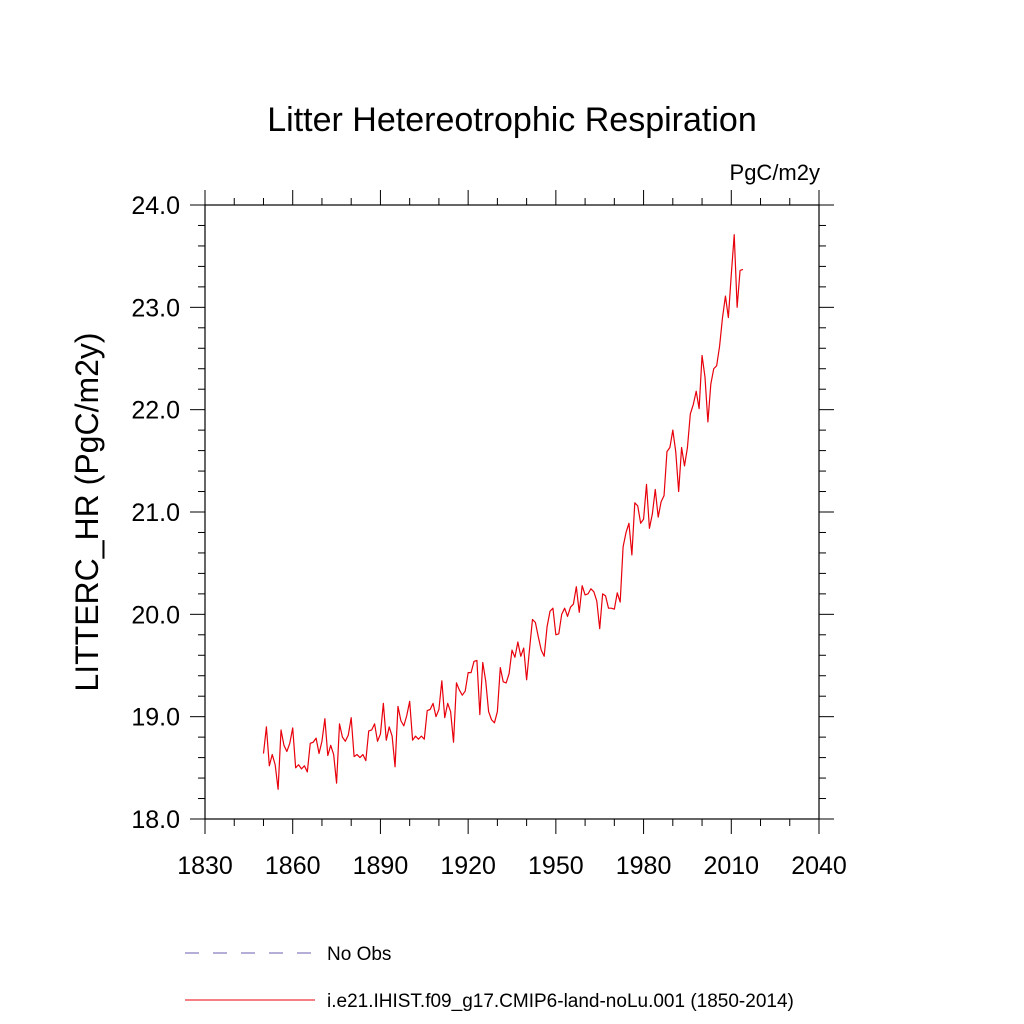  Describe the element at coordinates (155, 820) in the screenshot. I see `y-tick-label: 18.0` at that location.